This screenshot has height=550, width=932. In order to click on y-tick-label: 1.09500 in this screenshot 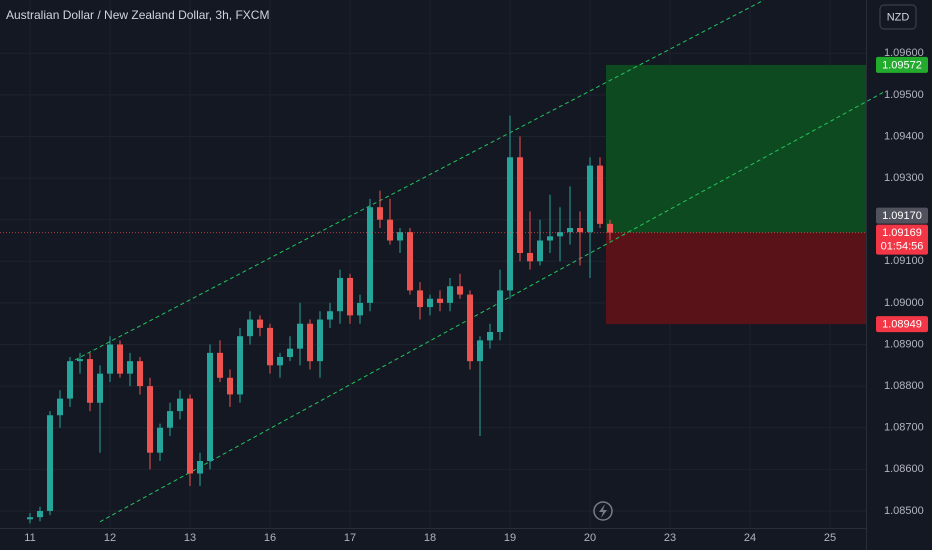, I will do `click(904, 95)`.